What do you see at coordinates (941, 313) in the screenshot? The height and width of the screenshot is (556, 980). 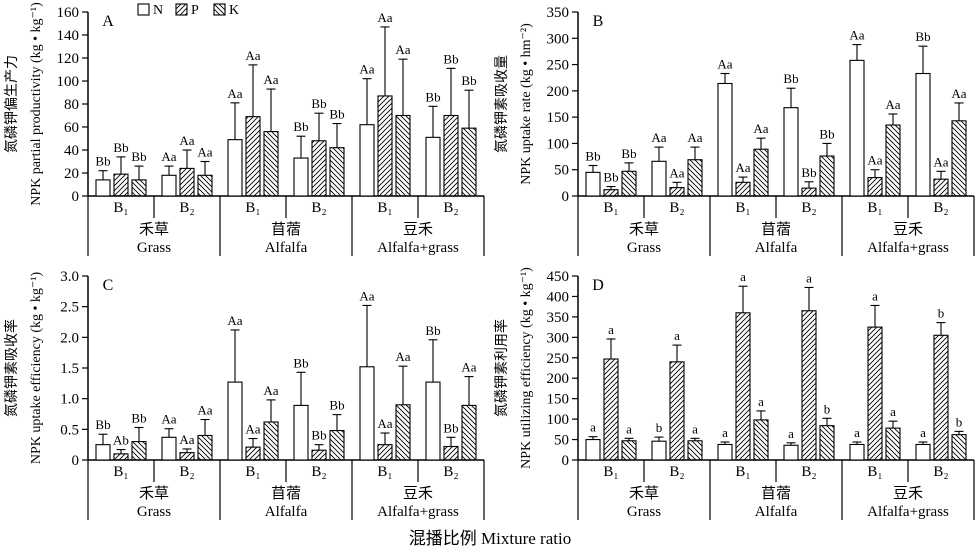 I see `sig-label: b` at bounding box center [941, 313].